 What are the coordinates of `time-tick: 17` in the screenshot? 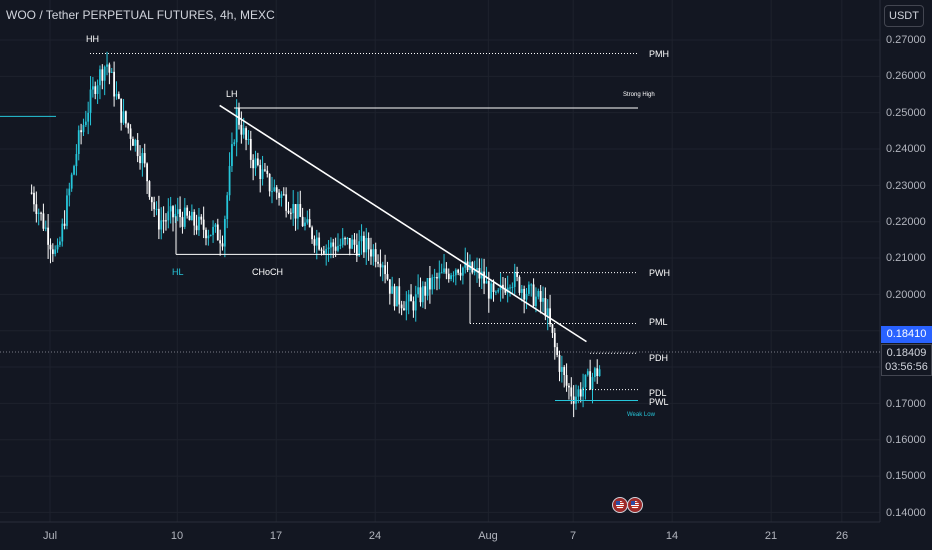 It's located at (276, 536).